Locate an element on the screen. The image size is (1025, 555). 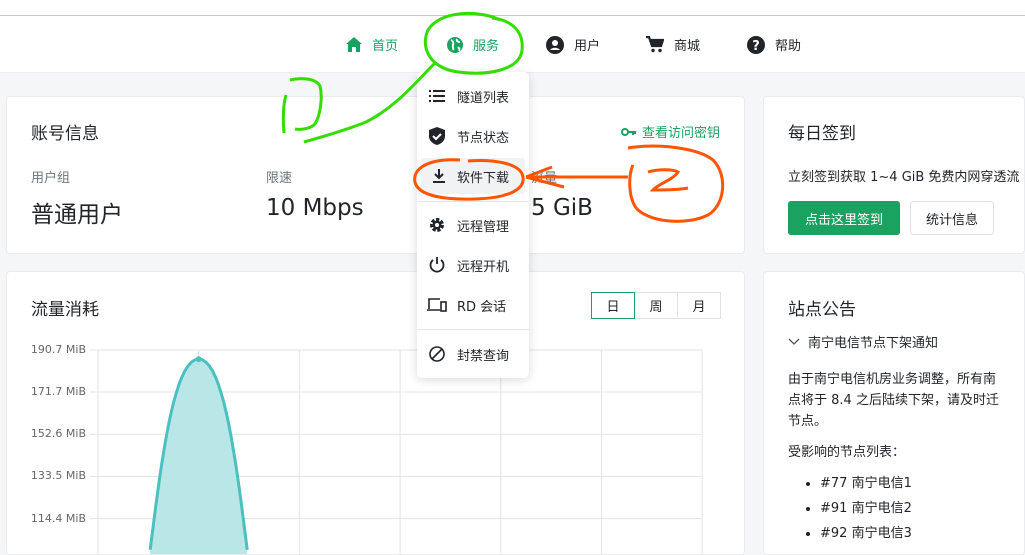
card-title: 每日签到 is located at coordinates (822, 134).